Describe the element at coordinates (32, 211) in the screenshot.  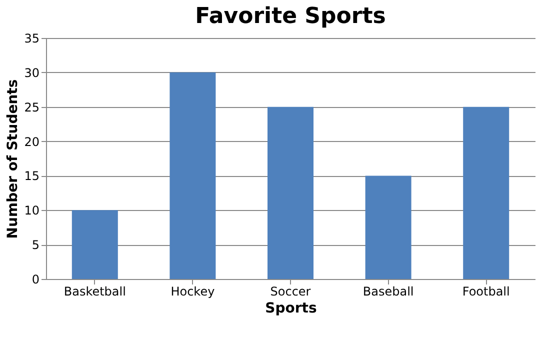
I see `y-tick-label: 10` at that location.